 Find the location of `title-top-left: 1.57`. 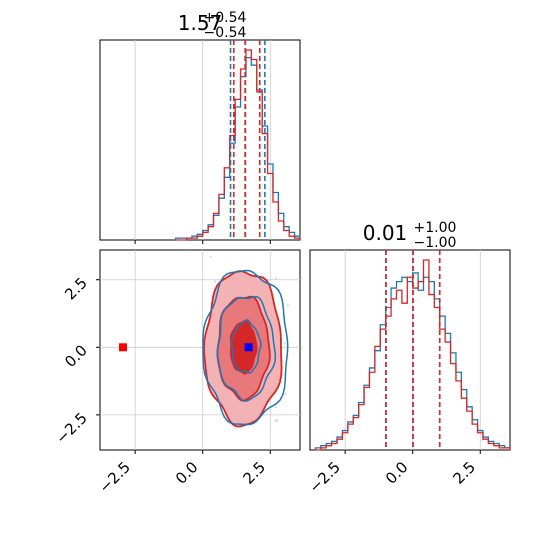

title-top-left: 1.57 is located at coordinates (200, 23).